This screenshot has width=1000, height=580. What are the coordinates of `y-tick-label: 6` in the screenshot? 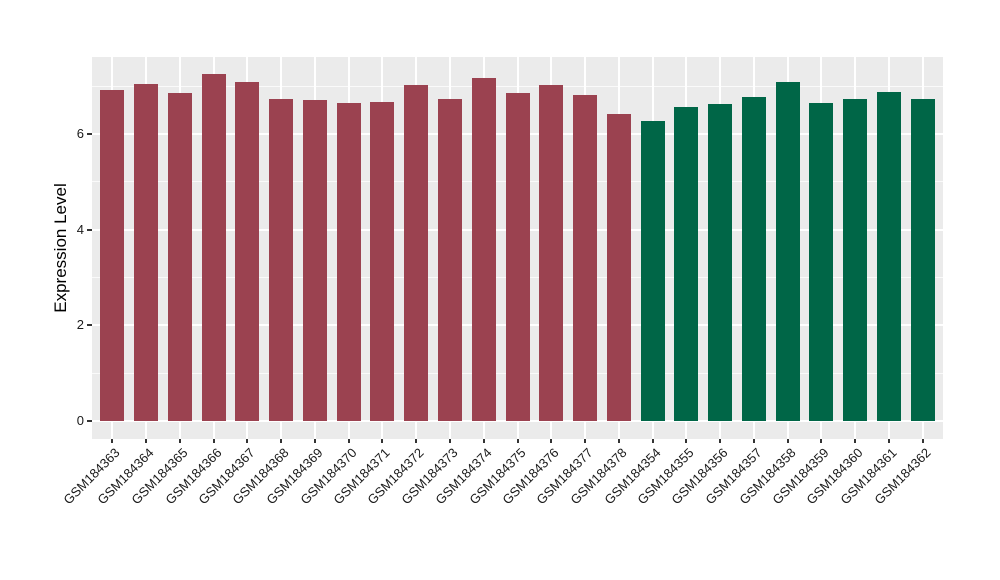 It's located at (80, 133).